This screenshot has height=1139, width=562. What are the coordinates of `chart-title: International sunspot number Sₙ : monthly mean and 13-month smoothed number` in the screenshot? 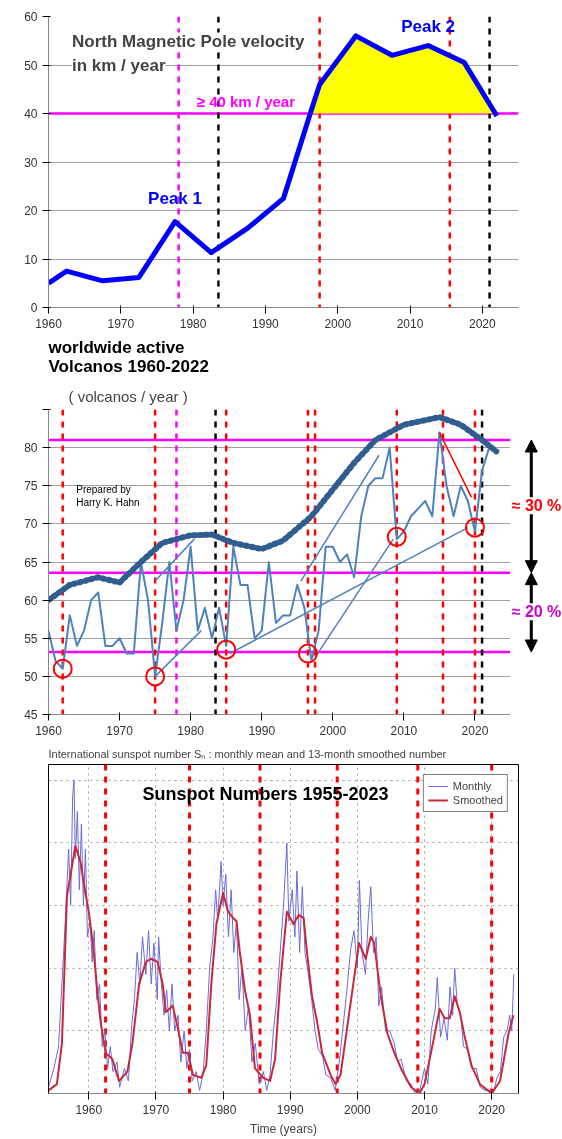 It's located at (247, 753).